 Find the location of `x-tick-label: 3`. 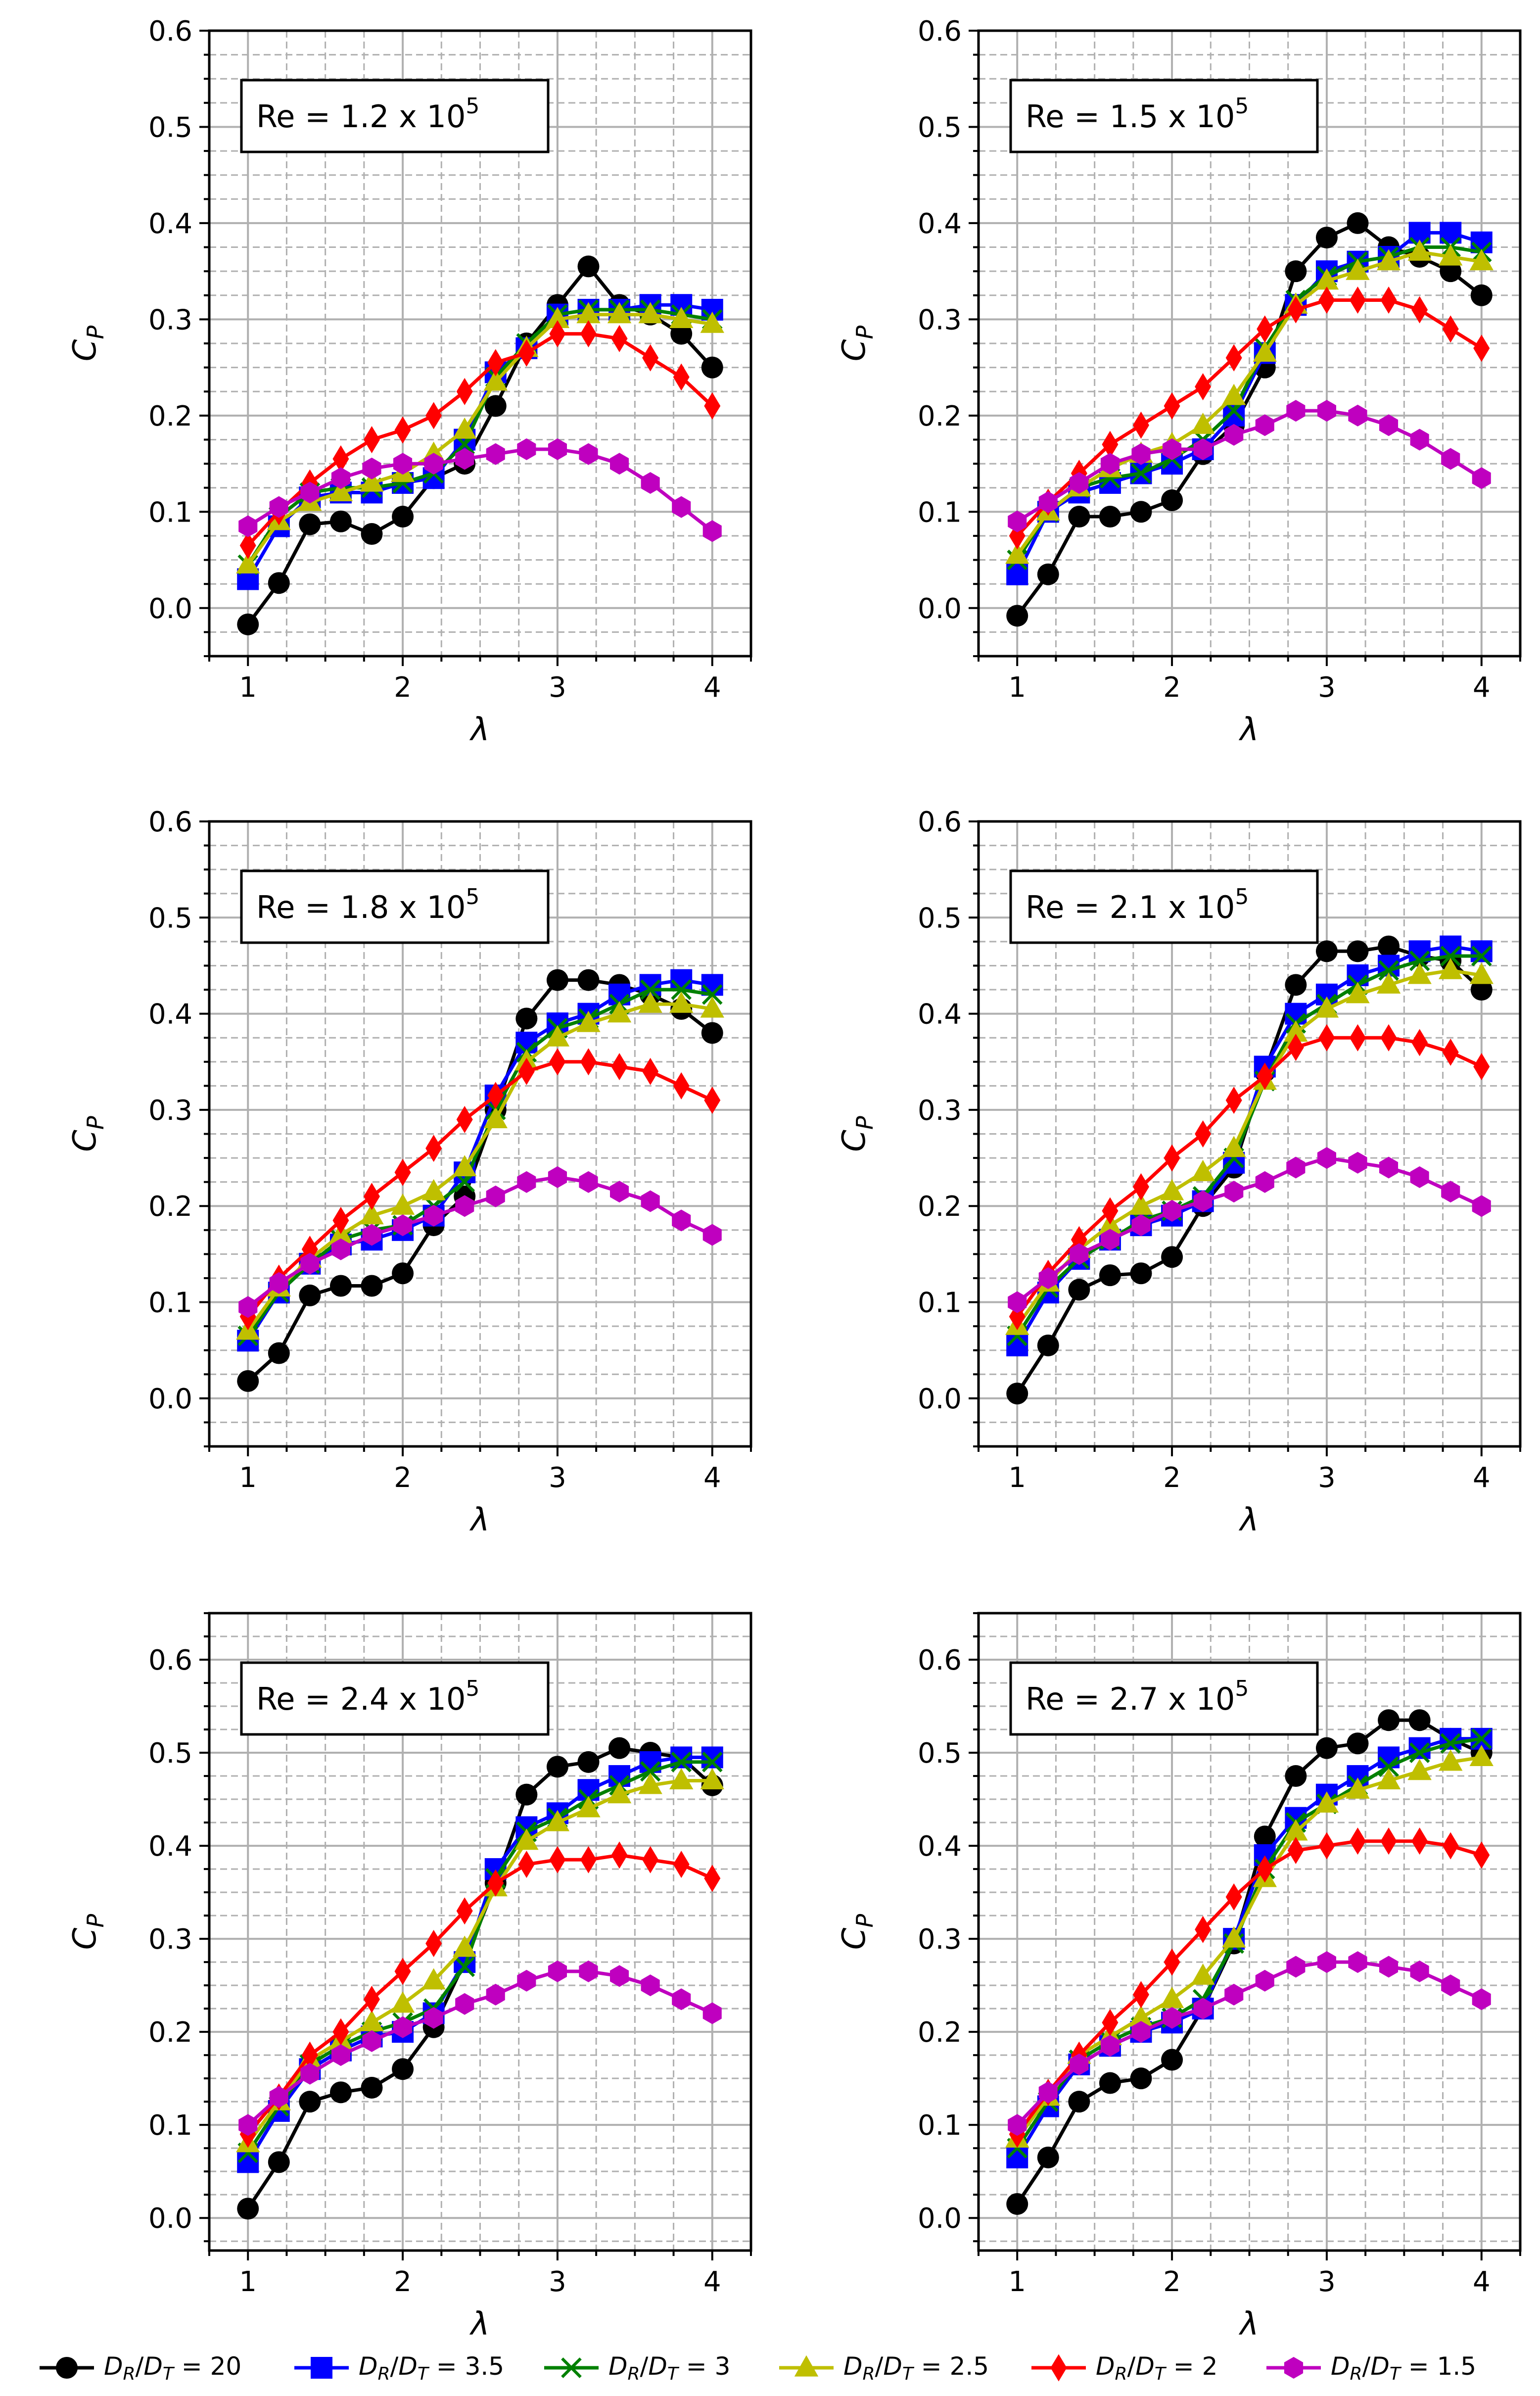

x-tick-label: 3 is located at coordinates (1327, 2282).